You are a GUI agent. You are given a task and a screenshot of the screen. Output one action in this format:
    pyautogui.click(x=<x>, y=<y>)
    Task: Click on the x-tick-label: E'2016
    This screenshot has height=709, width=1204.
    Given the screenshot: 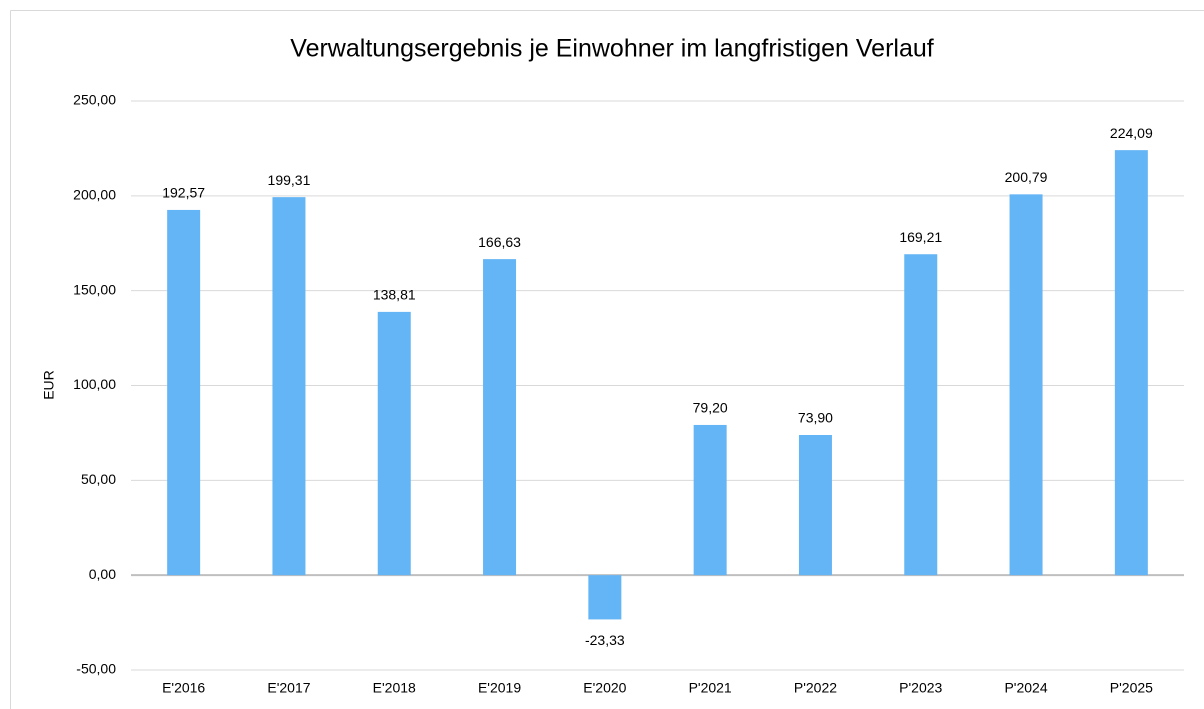 What is the action you would take?
    pyautogui.click(x=183, y=688)
    